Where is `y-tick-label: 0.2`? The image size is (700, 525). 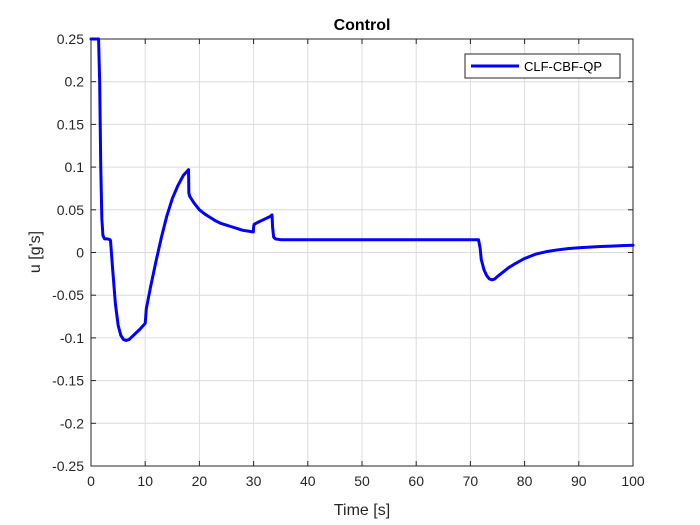
y-tick-label: 0.2 is located at coordinates (75, 82).